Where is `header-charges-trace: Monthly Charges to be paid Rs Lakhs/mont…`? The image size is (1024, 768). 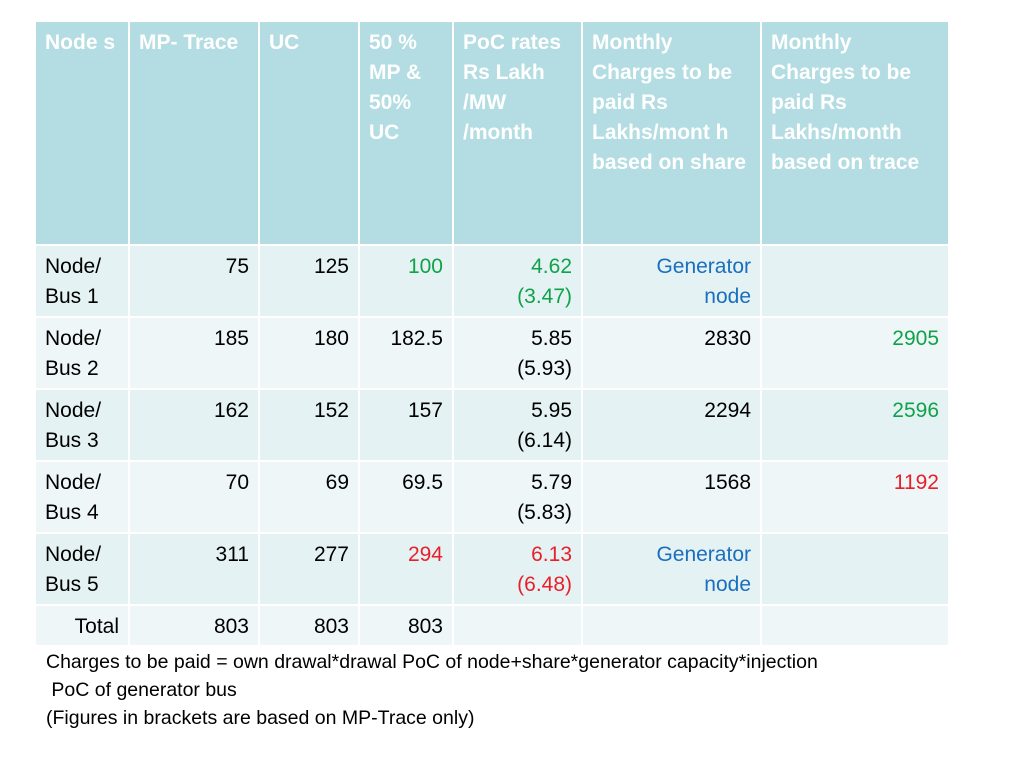 header-charges-trace: Monthly Charges to be paid Rs Lakhs/mont… is located at coordinates (855, 133).